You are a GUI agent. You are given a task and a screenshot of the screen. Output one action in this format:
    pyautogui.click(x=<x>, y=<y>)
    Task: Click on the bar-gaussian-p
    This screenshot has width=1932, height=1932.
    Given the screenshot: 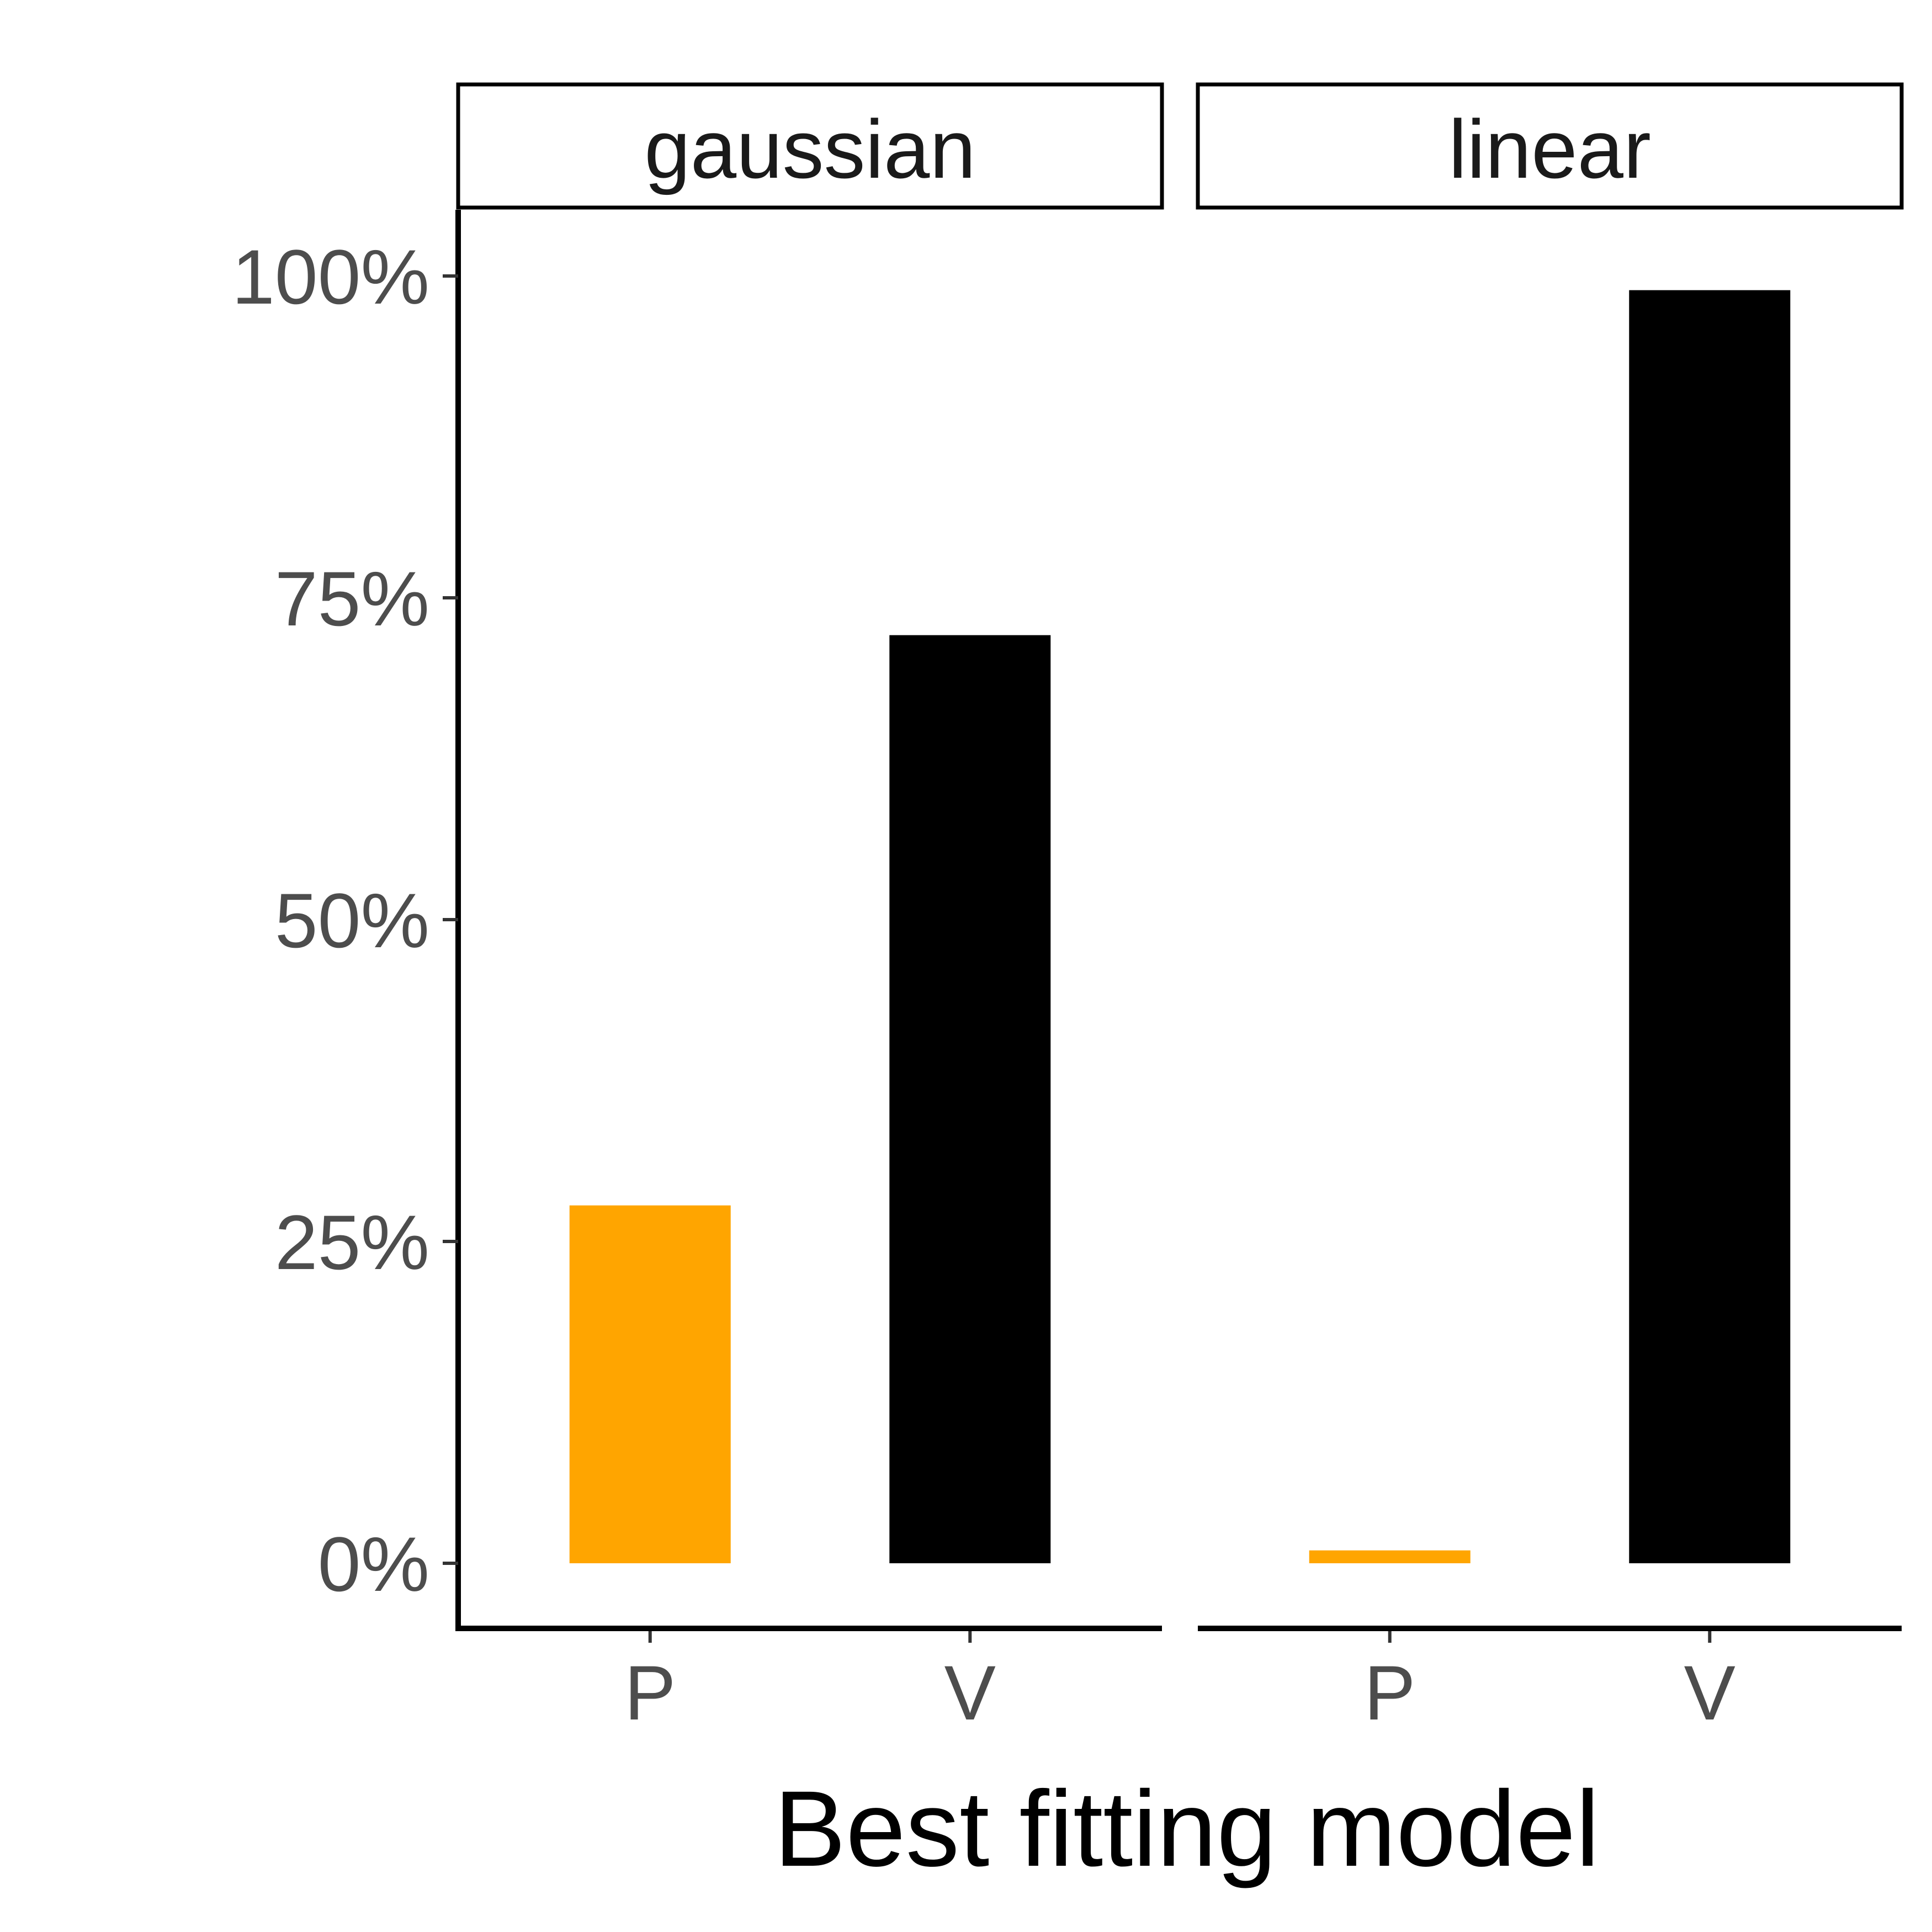 What is the action you would take?
    pyautogui.click(x=650, y=1384)
    